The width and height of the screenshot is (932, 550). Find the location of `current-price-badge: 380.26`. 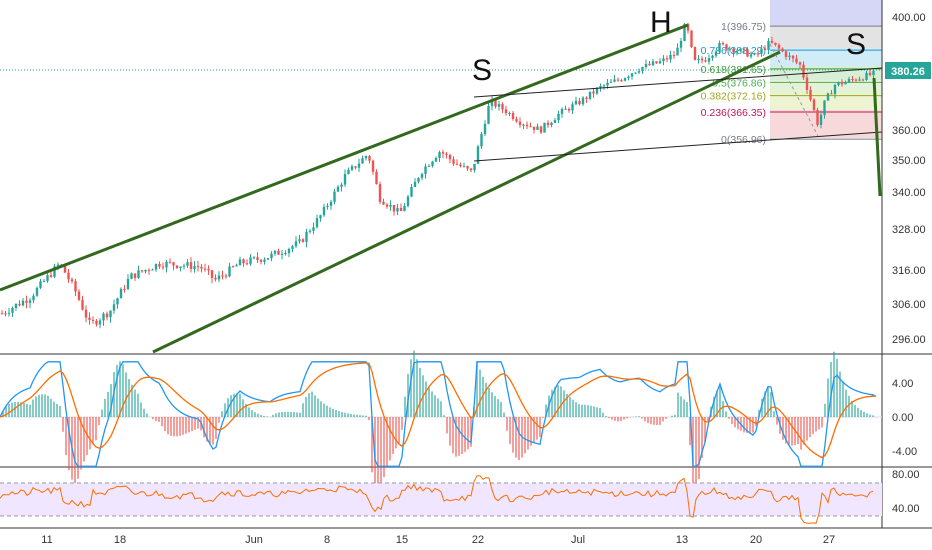

current-price-badge: 380.26 is located at coordinates (908, 70).